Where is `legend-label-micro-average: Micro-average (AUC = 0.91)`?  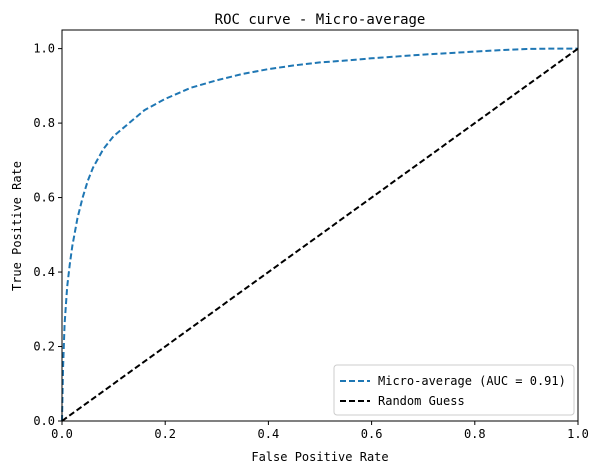
legend-label-micro-average: Micro-average (AUC = 0.91) is located at coordinates (472, 381).